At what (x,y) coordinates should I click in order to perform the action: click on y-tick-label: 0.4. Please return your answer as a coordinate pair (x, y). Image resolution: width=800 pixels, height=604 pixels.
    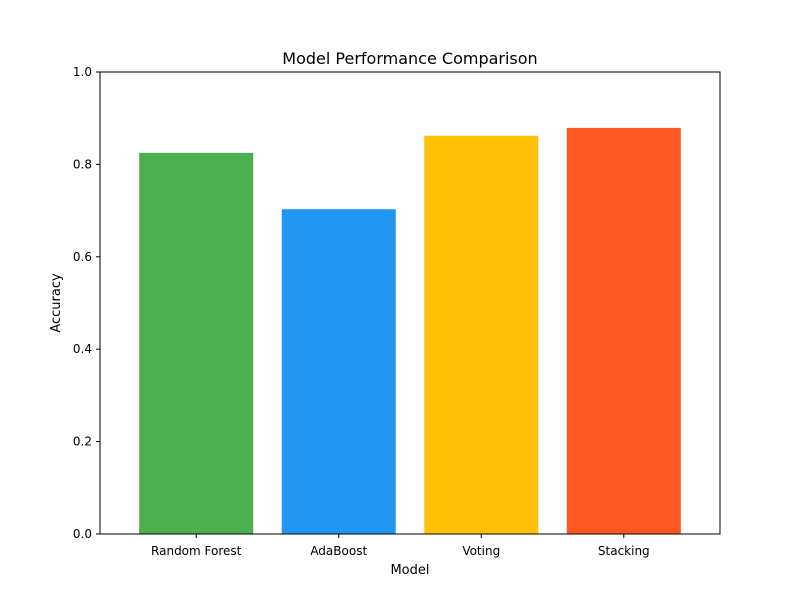
    Looking at the image, I should click on (82, 349).